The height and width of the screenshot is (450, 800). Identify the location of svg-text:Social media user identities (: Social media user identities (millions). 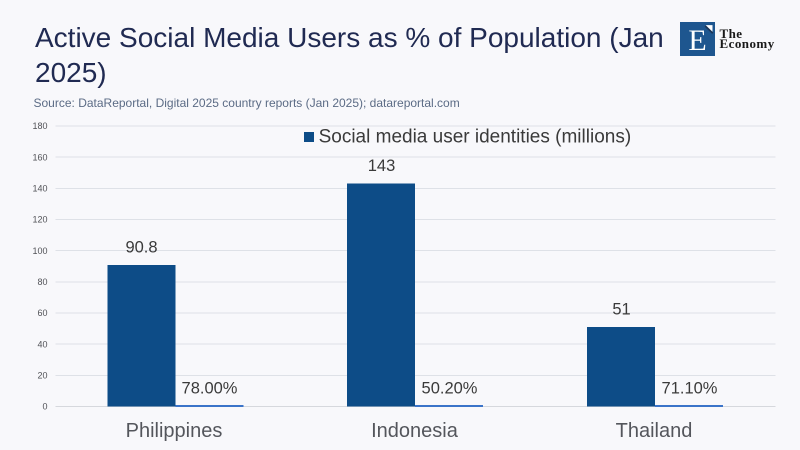
(475, 137).